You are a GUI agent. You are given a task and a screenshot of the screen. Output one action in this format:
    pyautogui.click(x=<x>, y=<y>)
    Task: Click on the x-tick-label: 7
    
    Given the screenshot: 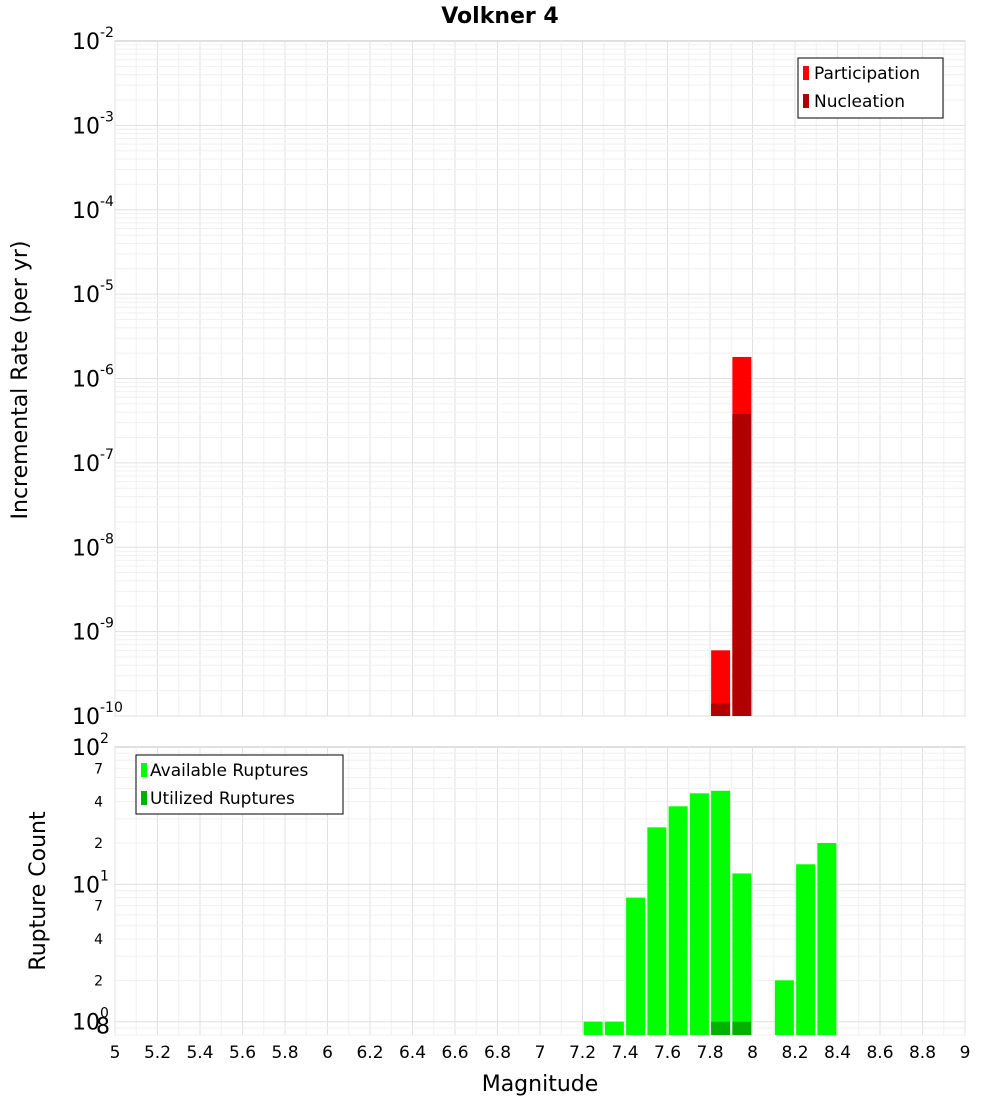 What is the action you would take?
    pyautogui.click(x=540, y=1053)
    